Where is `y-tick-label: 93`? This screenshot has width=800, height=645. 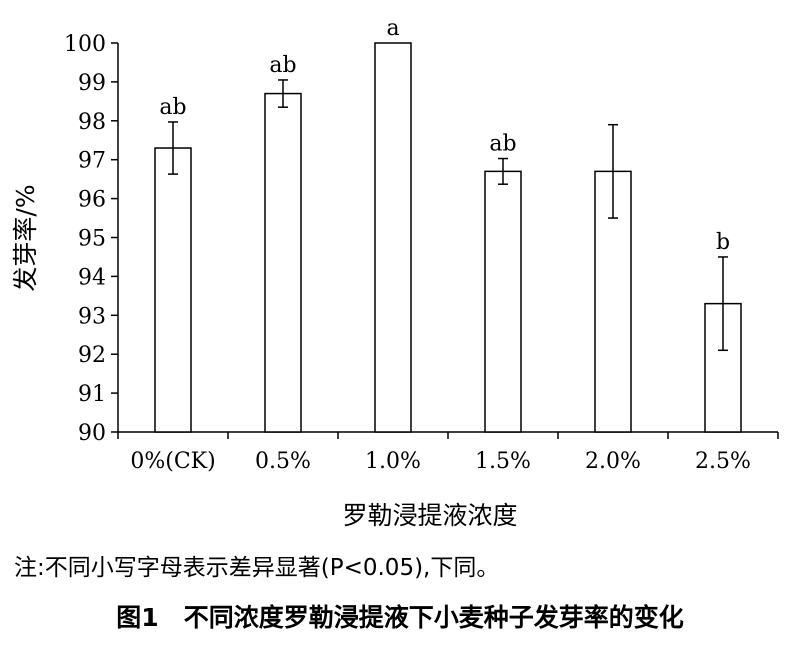
y-tick-label: 93 is located at coordinates (92, 316).